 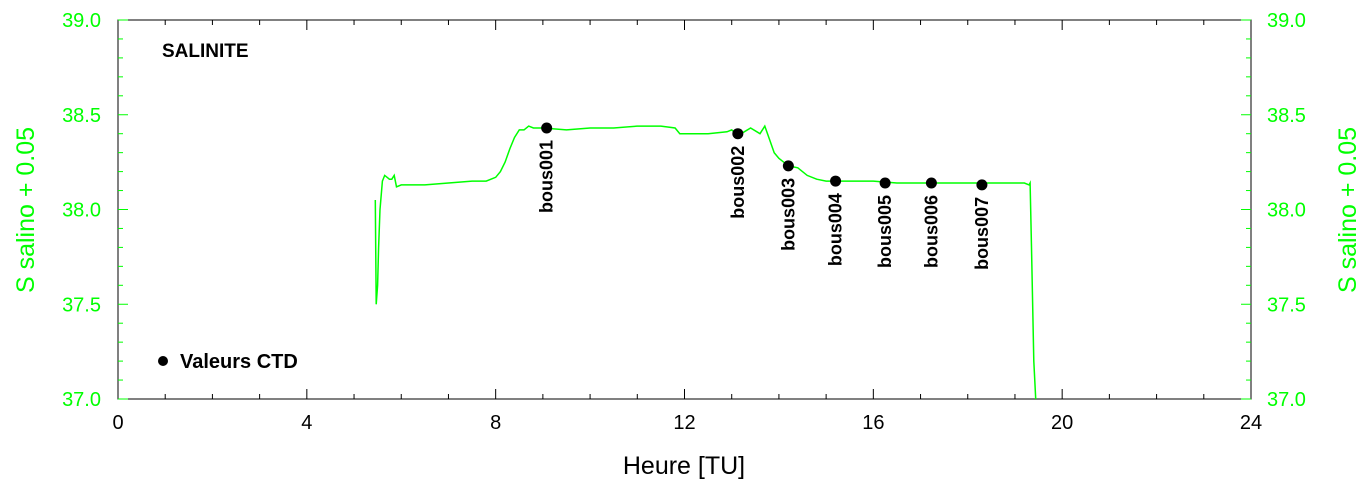 What do you see at coordinates (81, 21) in the screenshot?
I see `y-tick-label-left: 39.0` at bounding box center [81, 21].